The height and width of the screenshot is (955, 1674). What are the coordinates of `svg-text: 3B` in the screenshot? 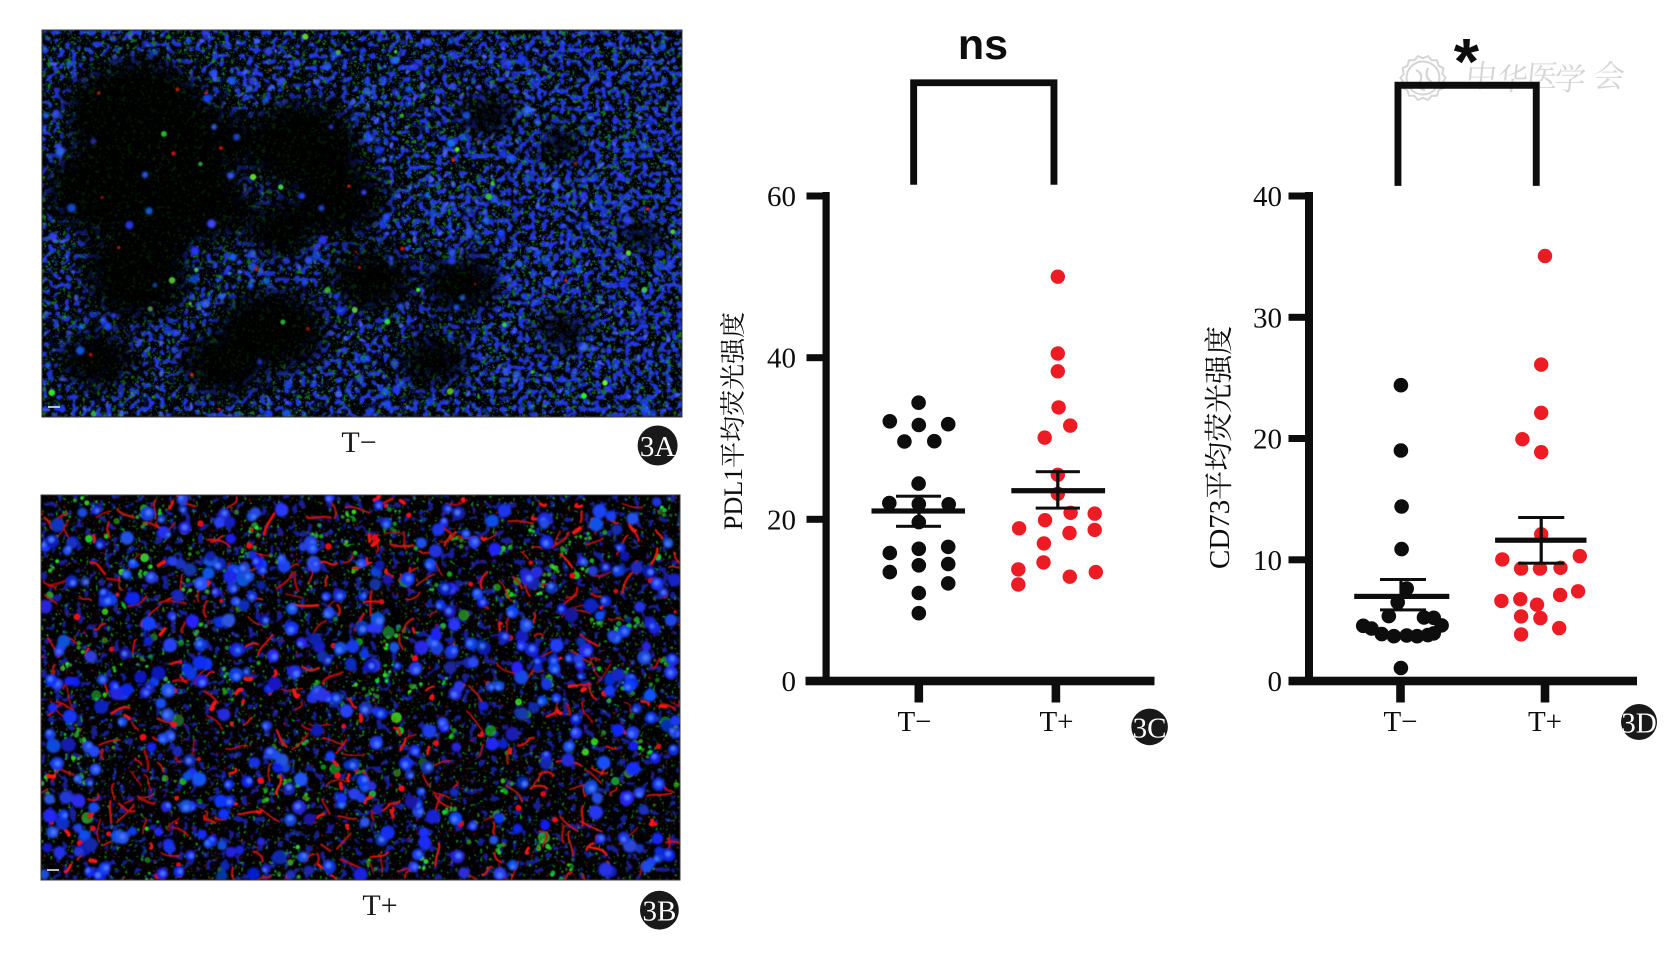 It's located at (659, 912).